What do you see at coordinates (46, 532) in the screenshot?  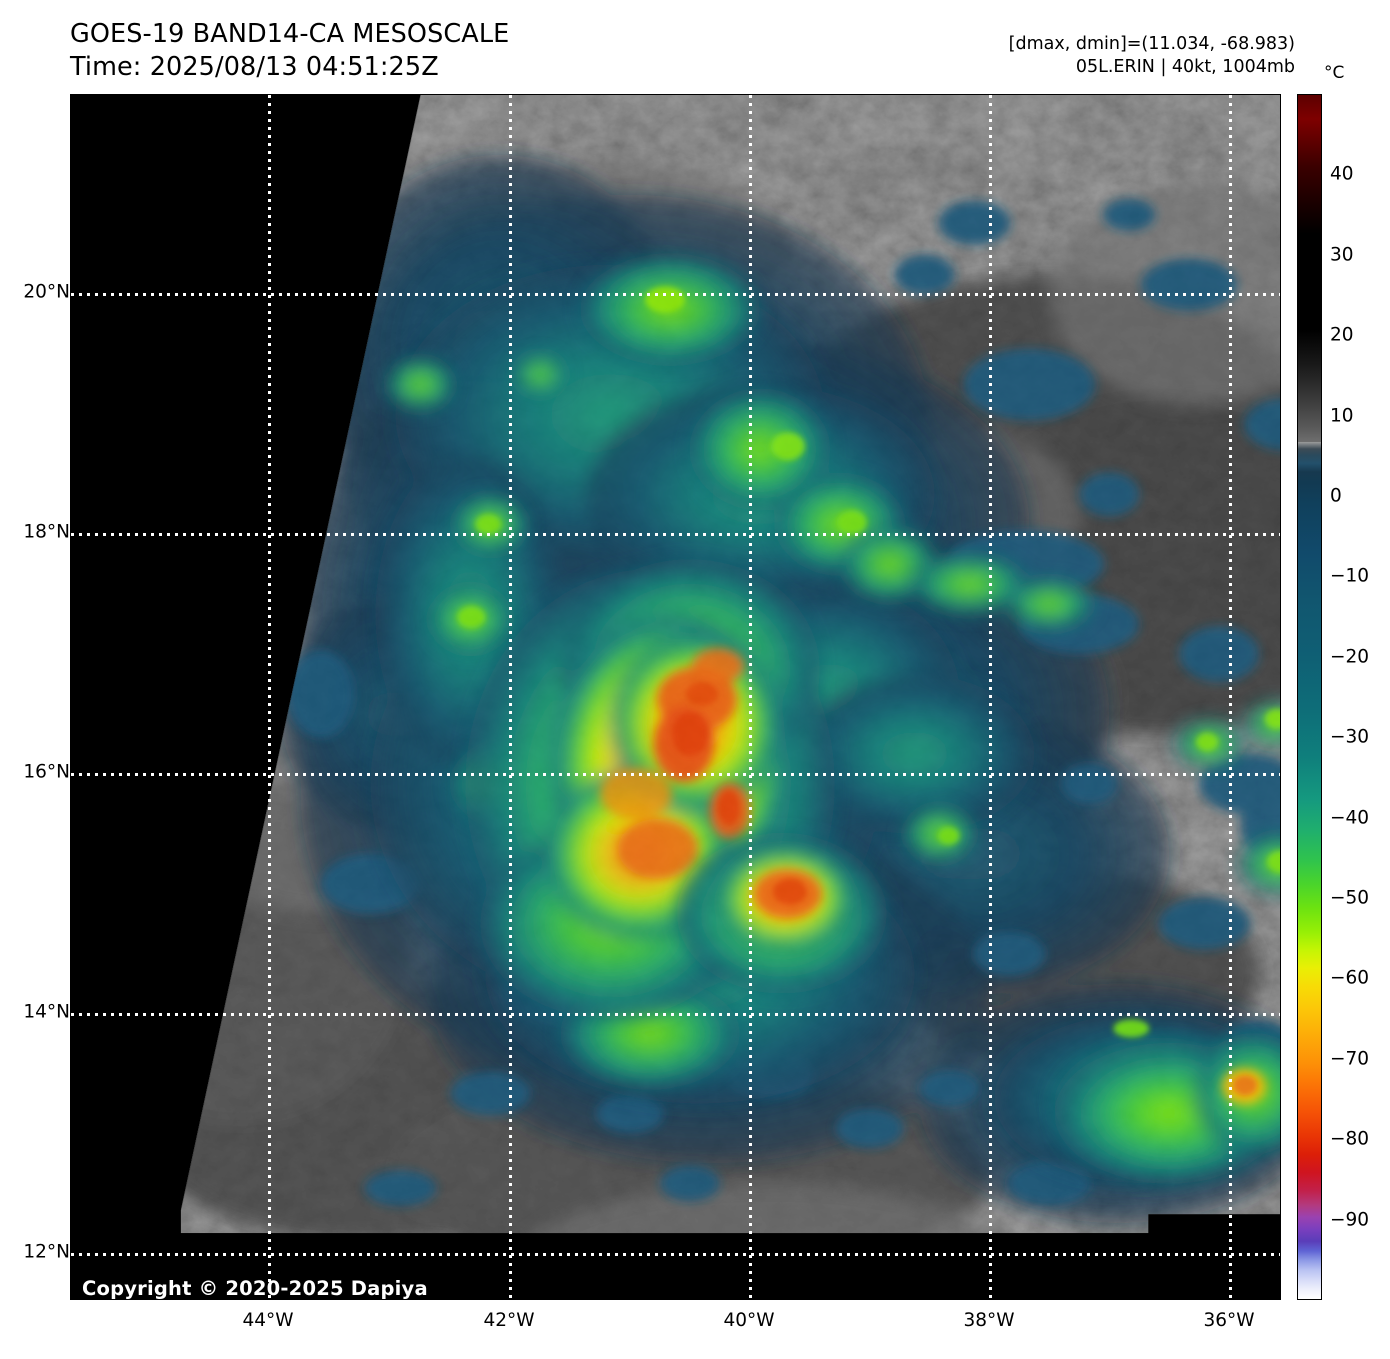 I see `ytick-label-18n: 18°N` at bounding box center [46, 532].